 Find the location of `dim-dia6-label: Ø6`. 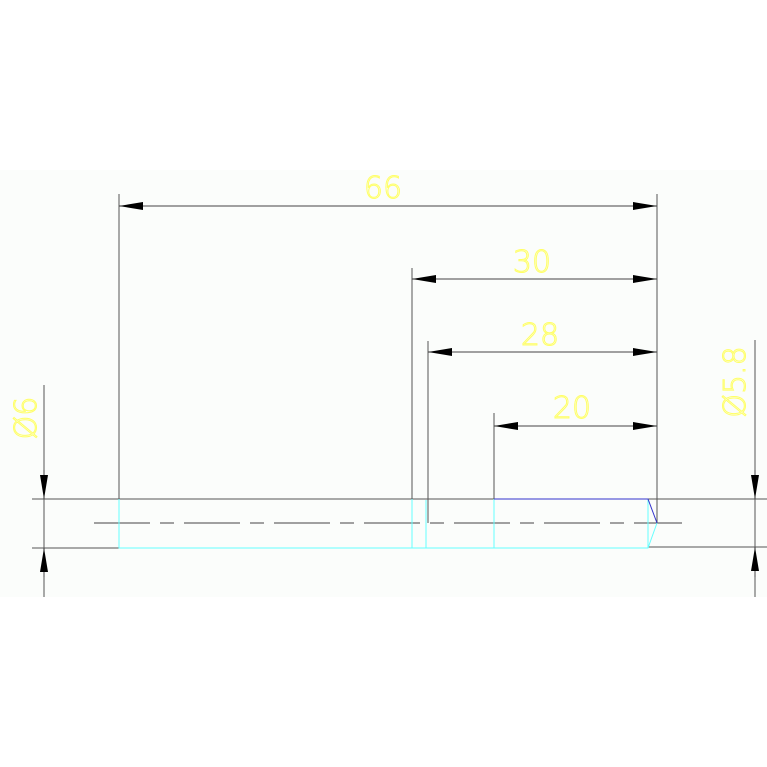

dim-dia6-label: Ø6 is located at coordinates (26, 418).